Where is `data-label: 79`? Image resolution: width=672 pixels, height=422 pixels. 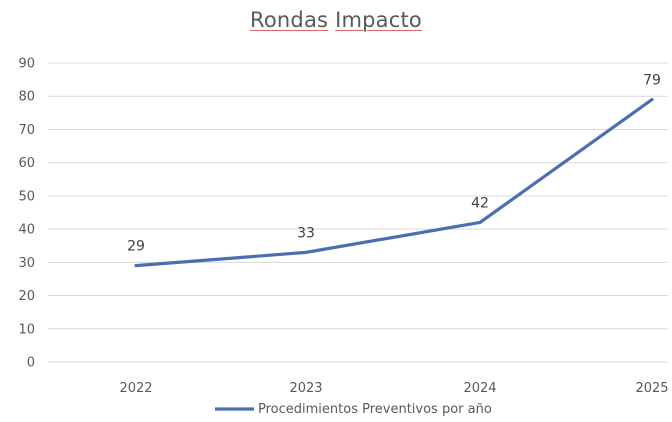 data-label: 79 is located at coordinates (652, 81).